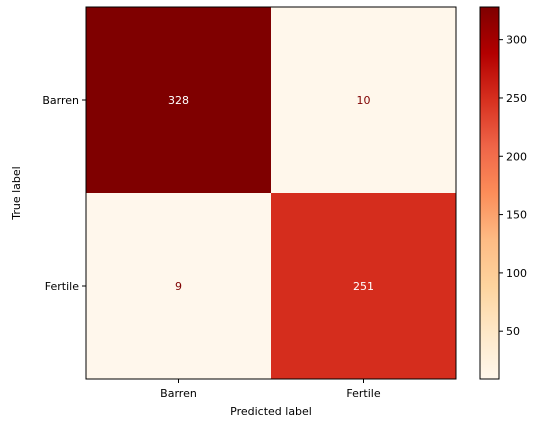  Describe the element at coordinates (62, 286) in the screenshot. I see `y-tick-label: Fertile` at that location.